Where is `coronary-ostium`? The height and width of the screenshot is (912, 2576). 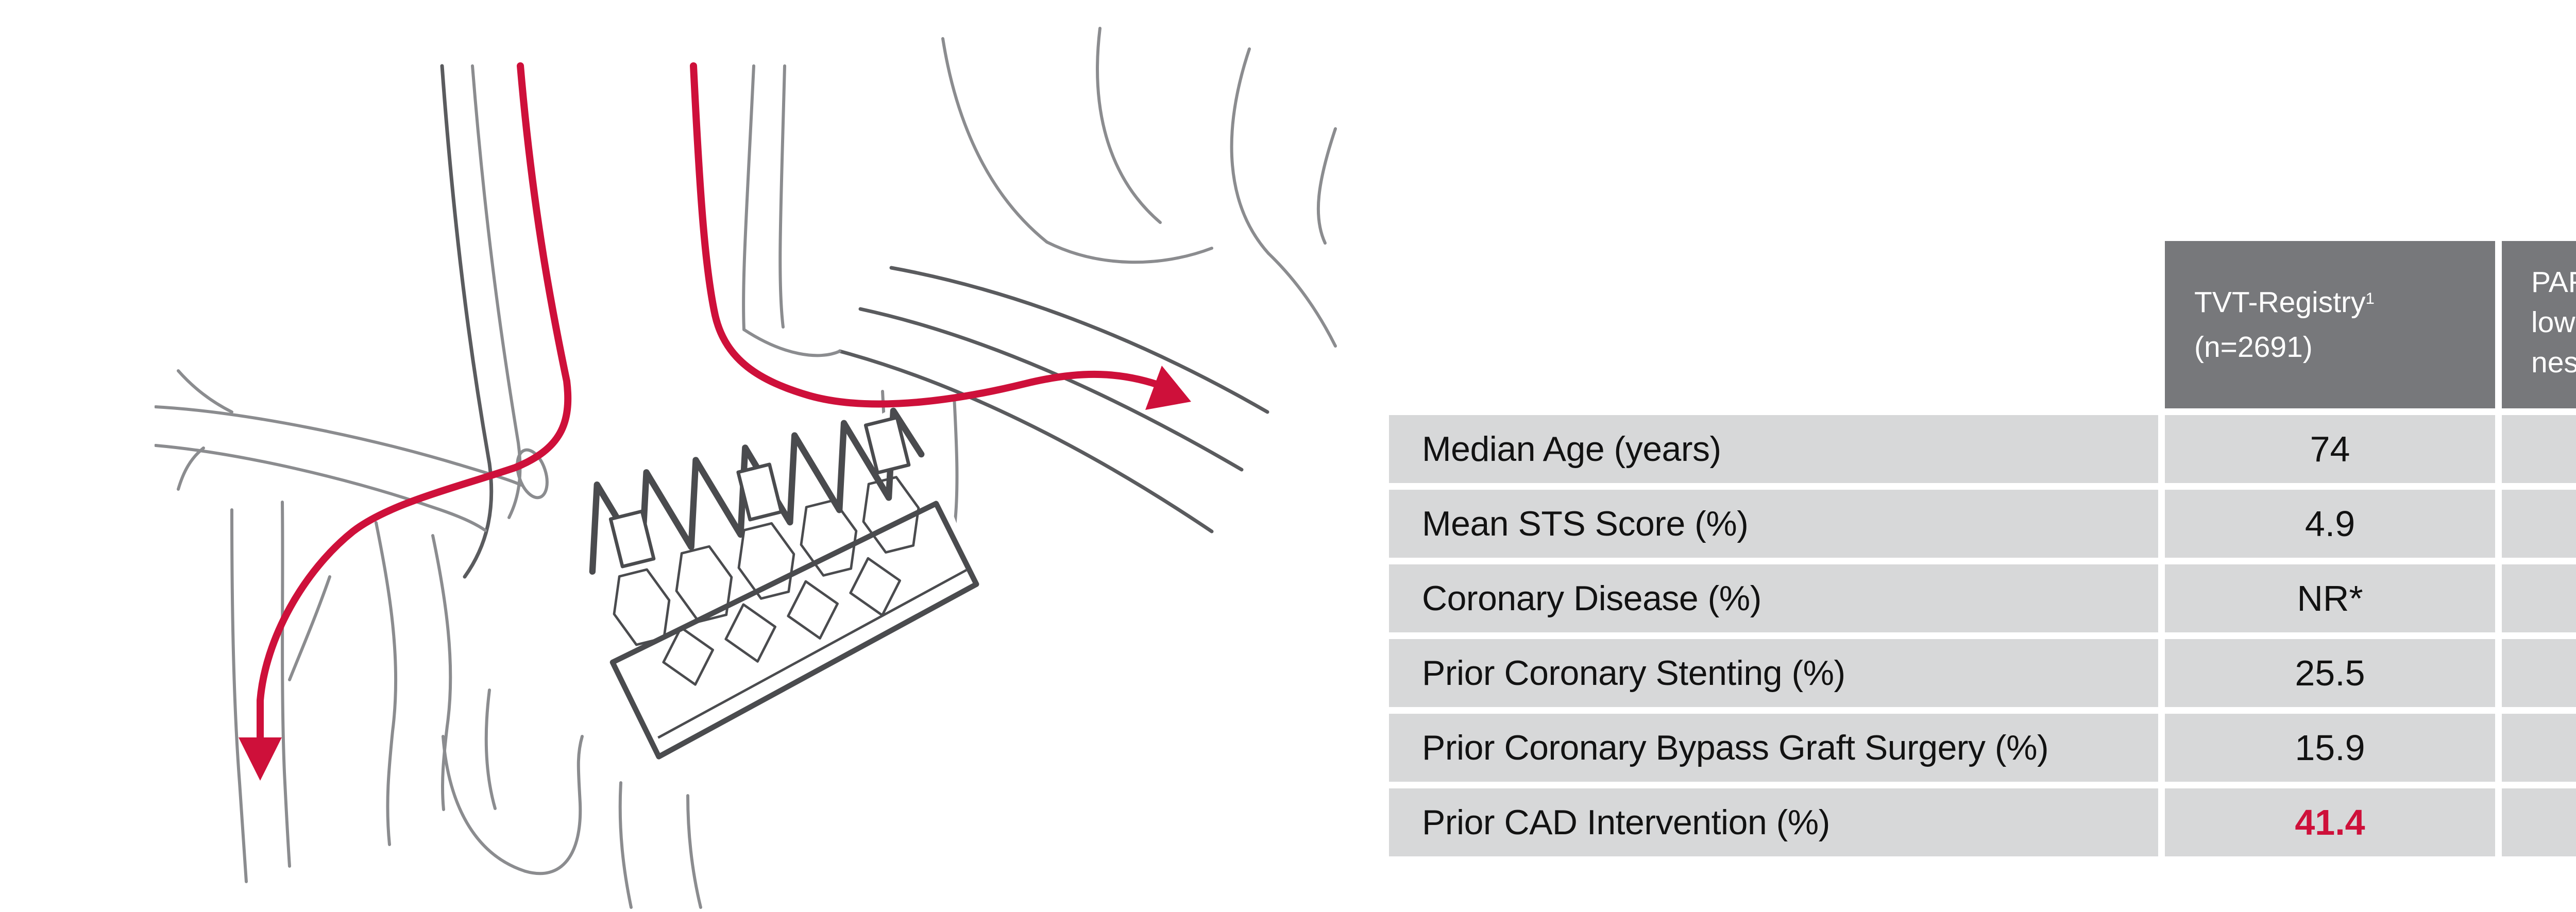
coronary-ostium is located at coordinates (532, 474).